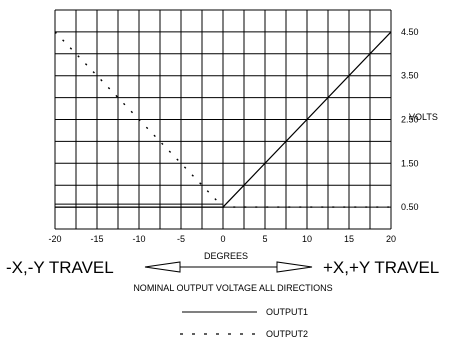 This screenshot has height=343, width=471. Describe the element at coordinates (423, 117) in the screenshot. I see `y-axis-label: VOLTS` at that location.